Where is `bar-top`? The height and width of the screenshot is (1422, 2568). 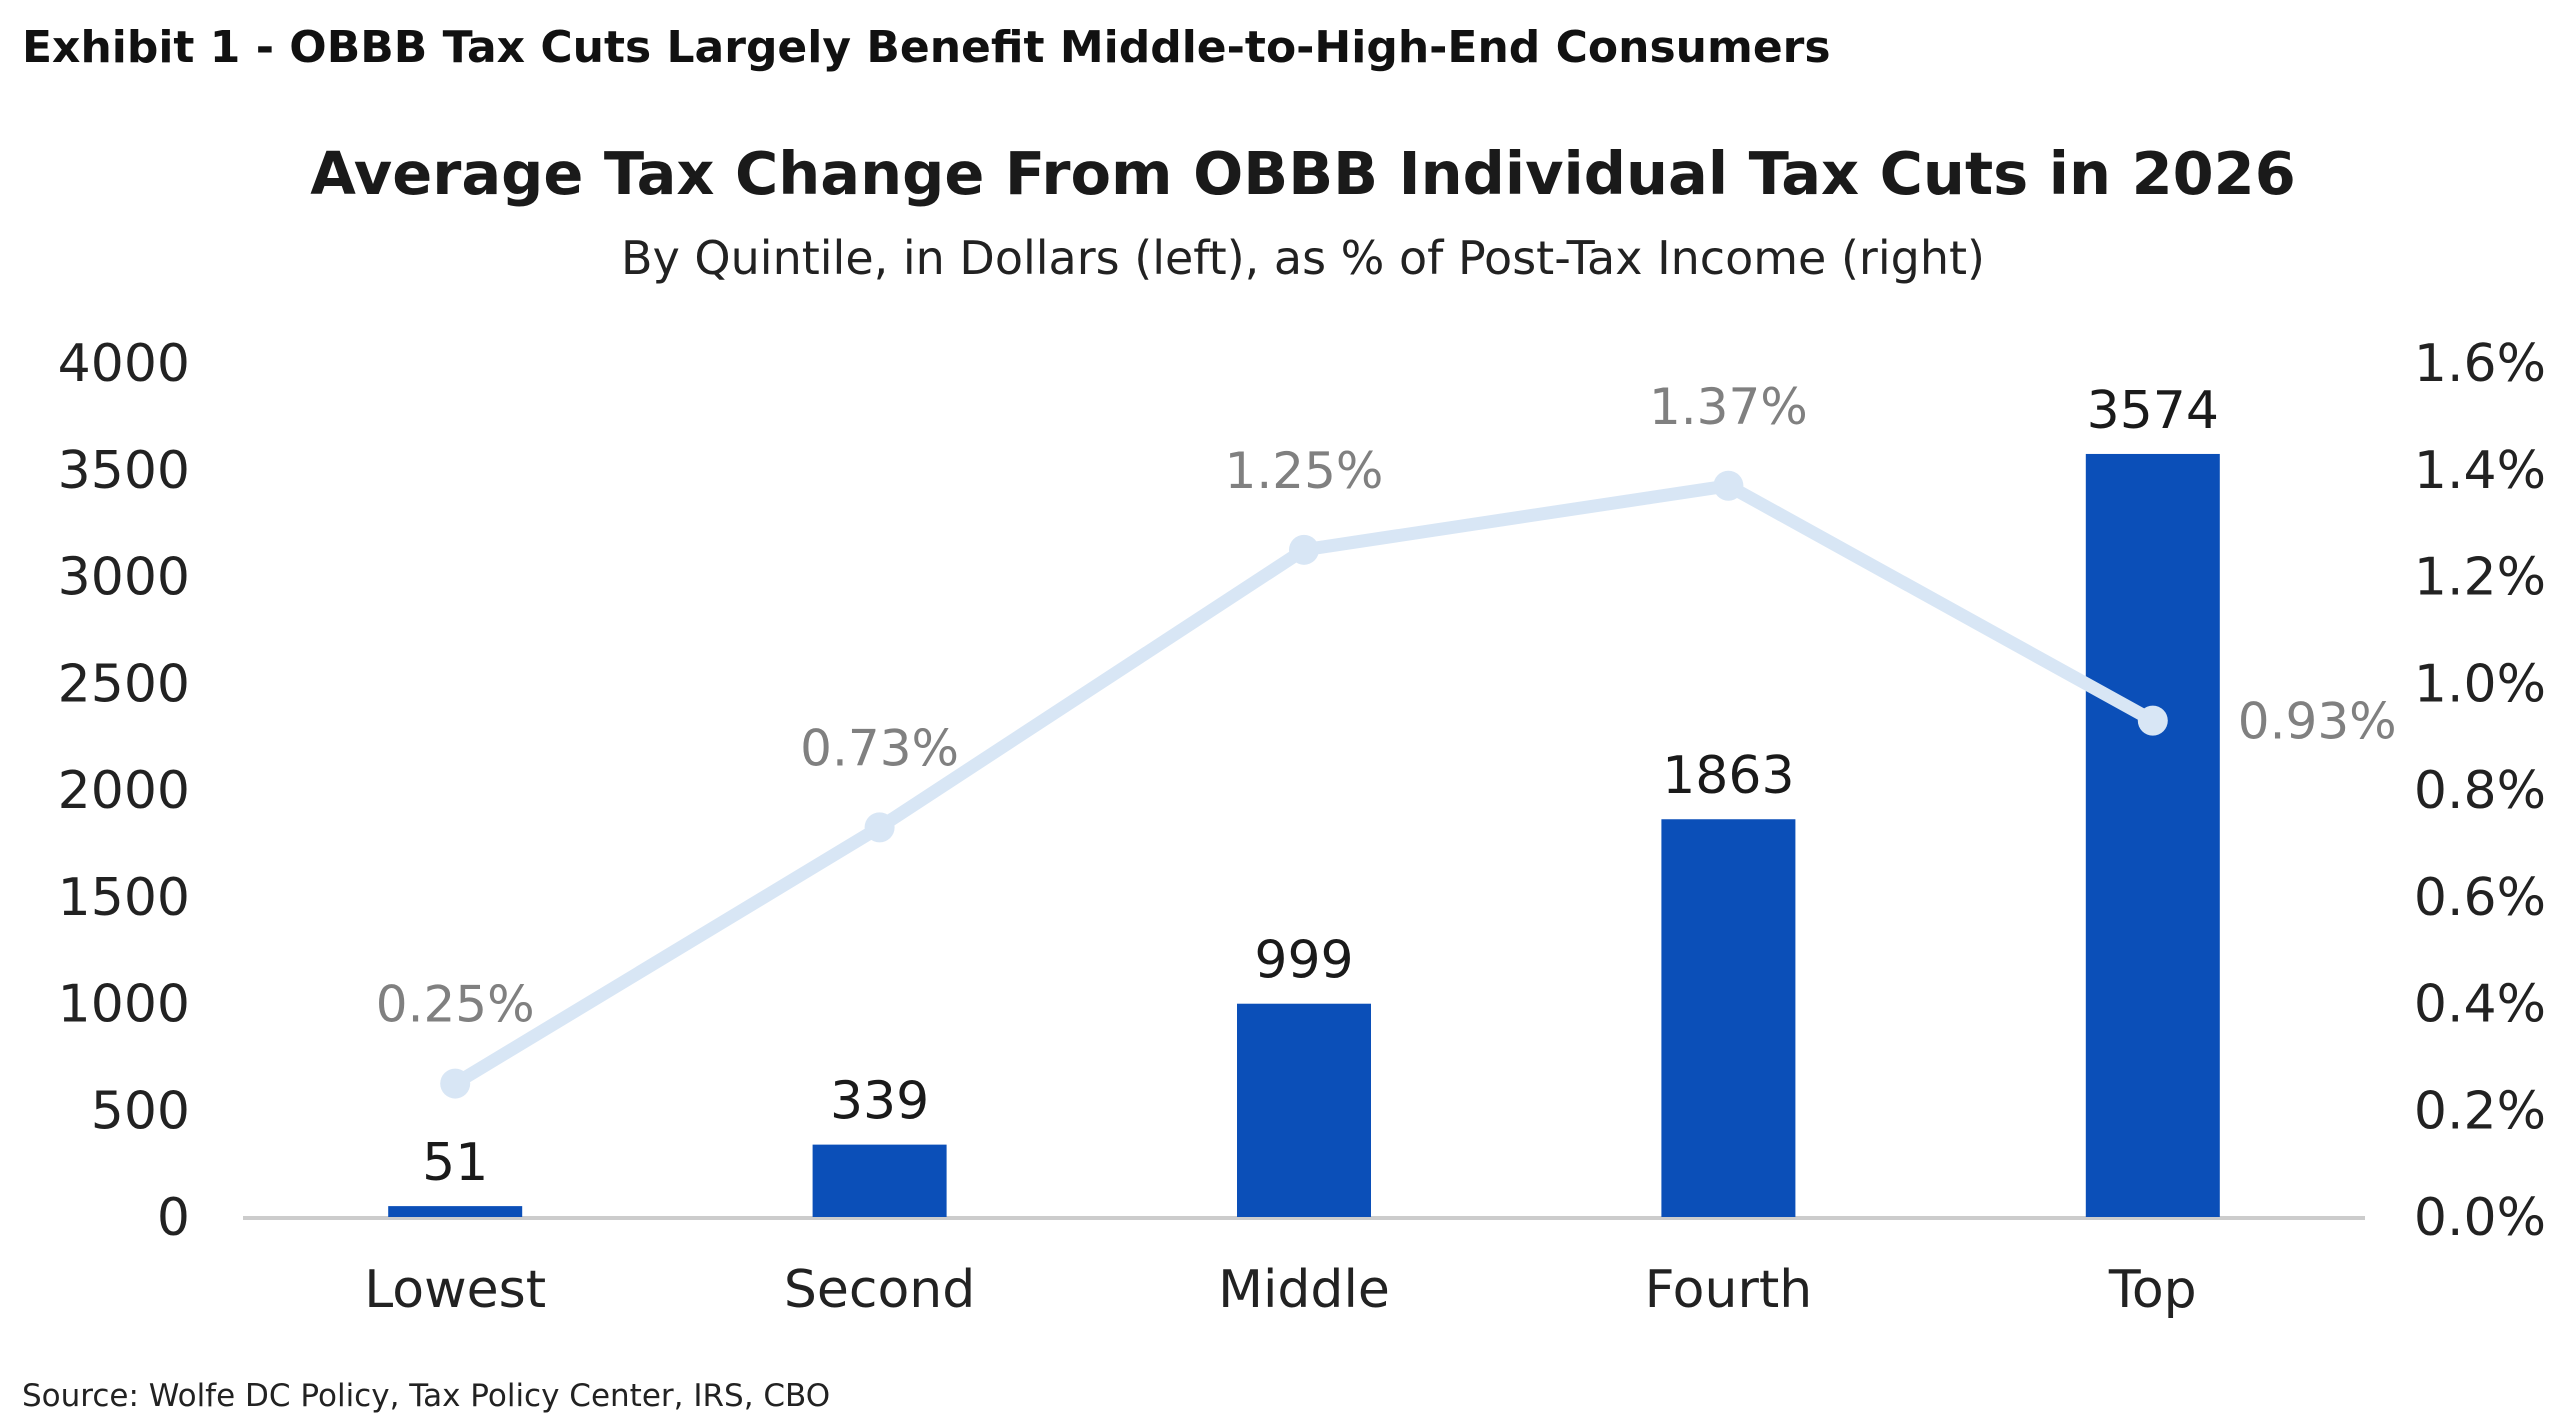
bar-top is located at coordinates (2152, 835).